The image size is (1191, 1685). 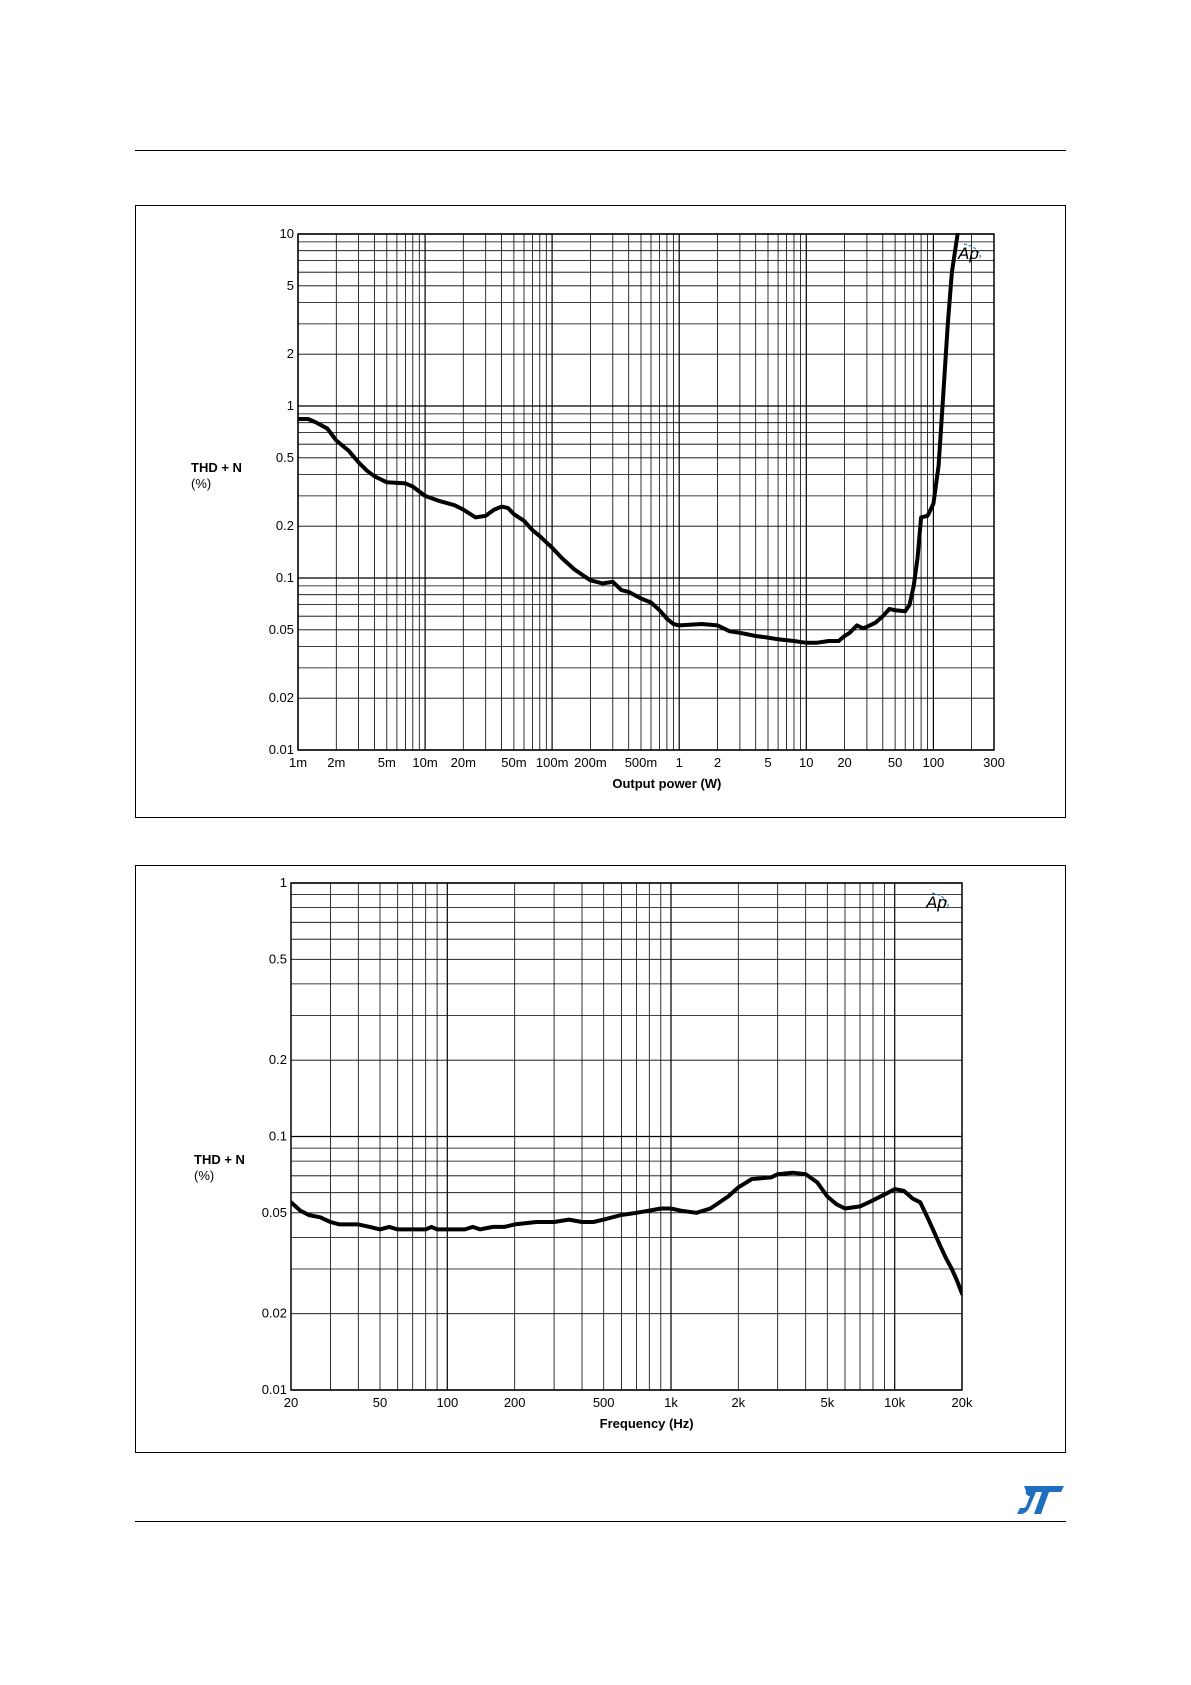 What do you see at coordinates (463, 762) in the screenshot?
I see `x-tick-label: 20m` at bounding box center [463, 762].